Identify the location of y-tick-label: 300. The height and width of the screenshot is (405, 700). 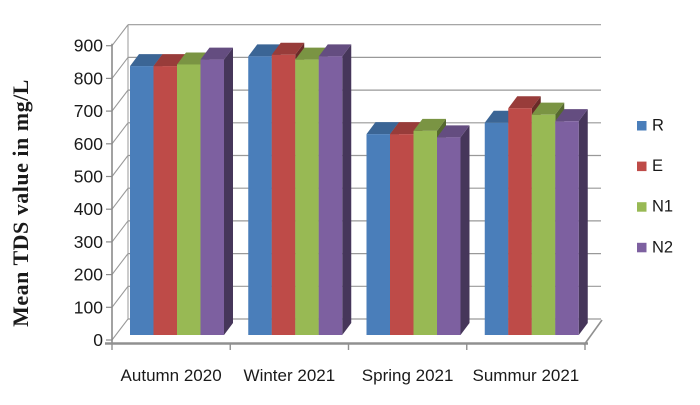
(88, 242).